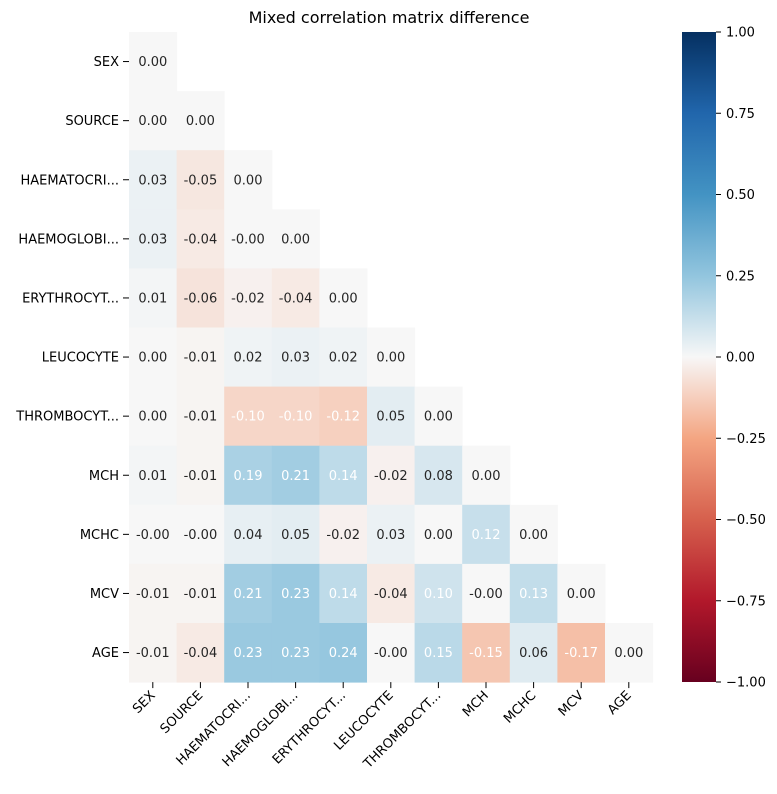 The height and width of the screenshot is (794, 777). Describe the element at coordinates (740, 33) in the screenshot. I see `colorbar-tick-label: 1.00` at that location.